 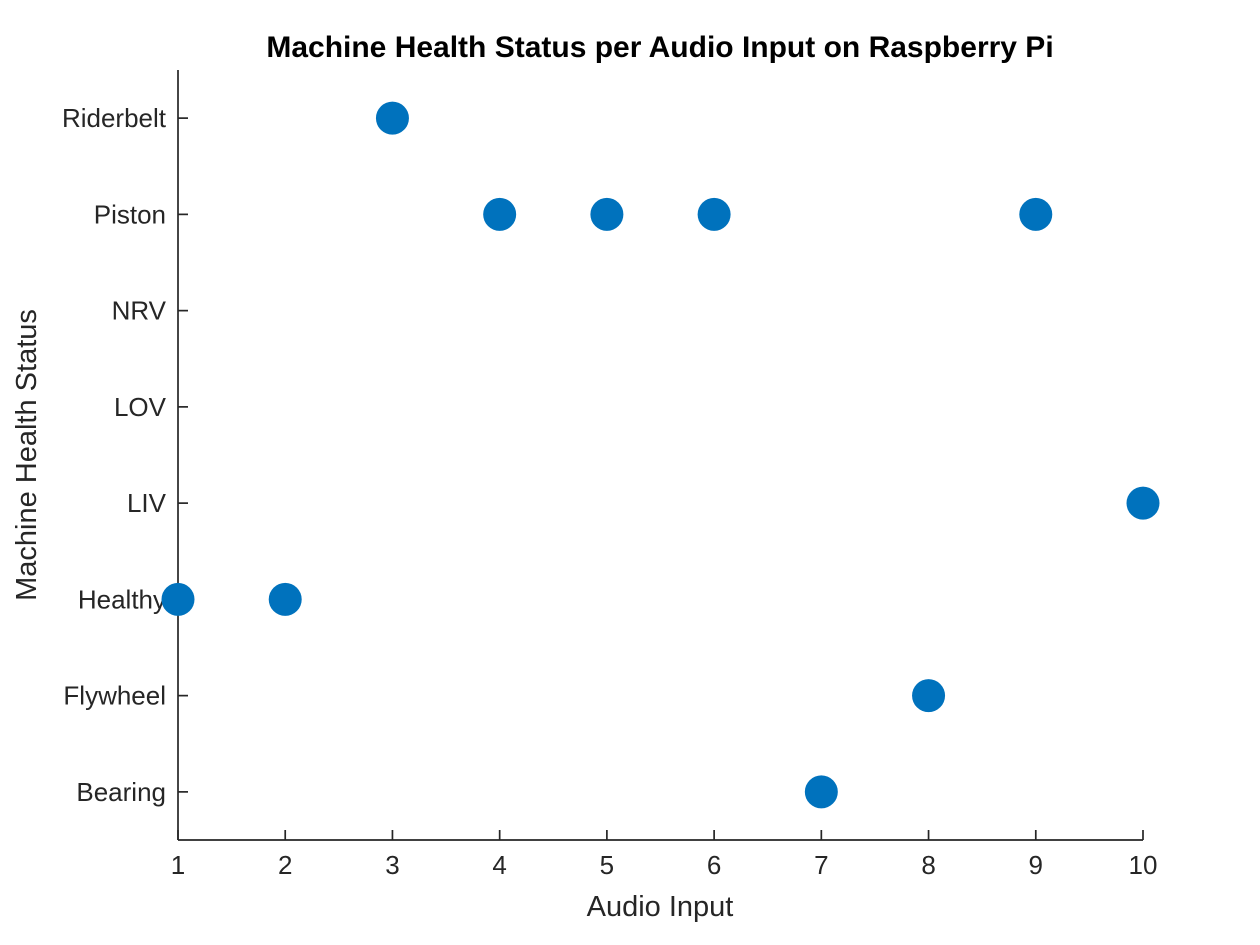 What do you see at coordinates (178, 865) in the screenshot?
I see `x-tick-label: 1` at bounding box center [178, 865].